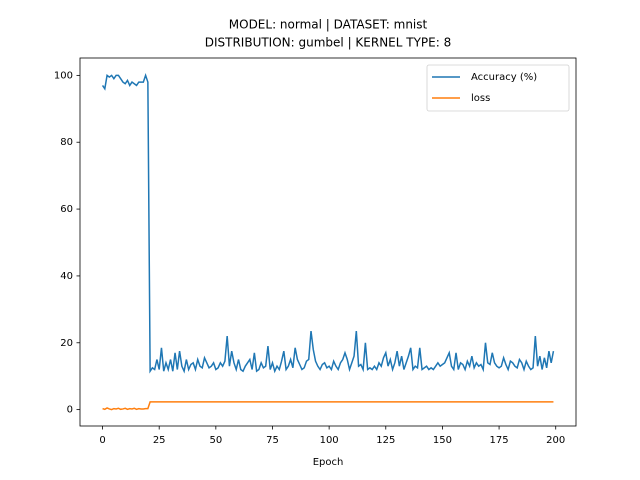 The width and height of the screenshot is (640, 480). Describe the element at coordinates (66, 276) in the screenshot. I see `y-tick-label: 40` at that location.